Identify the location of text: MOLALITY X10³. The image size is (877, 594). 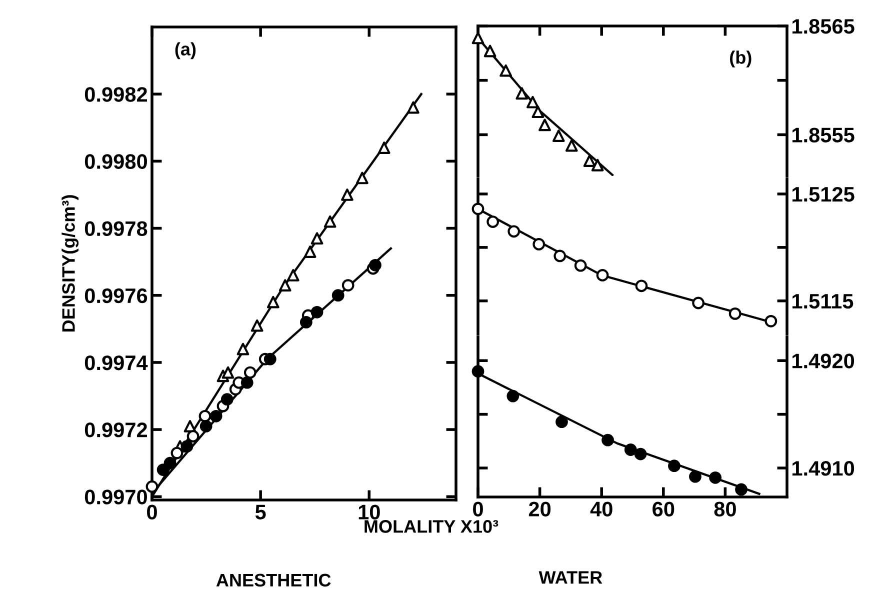
(431, 526).